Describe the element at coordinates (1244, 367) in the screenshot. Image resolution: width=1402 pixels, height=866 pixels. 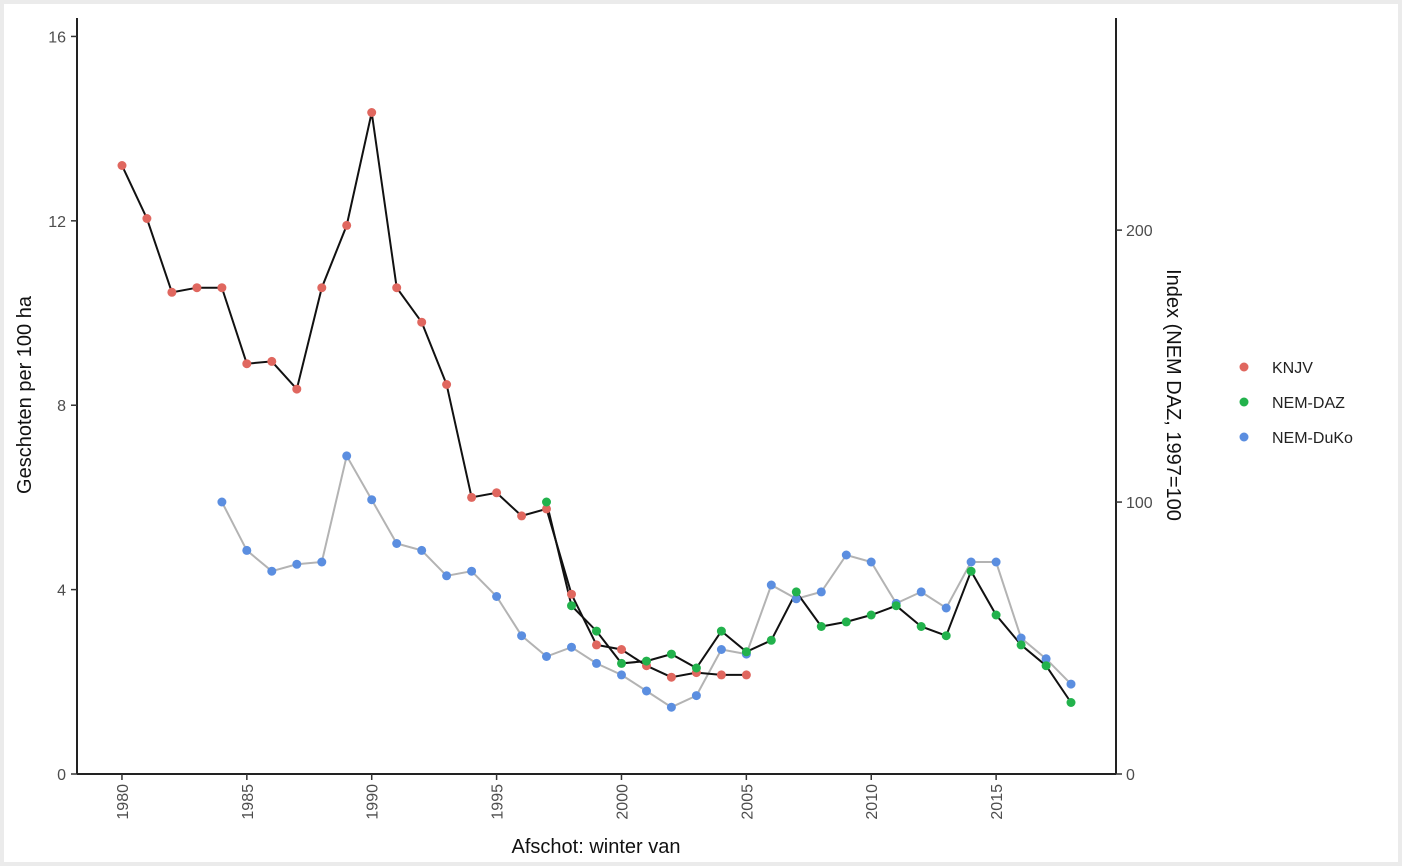
I see `legend-key-knjv` at that location.